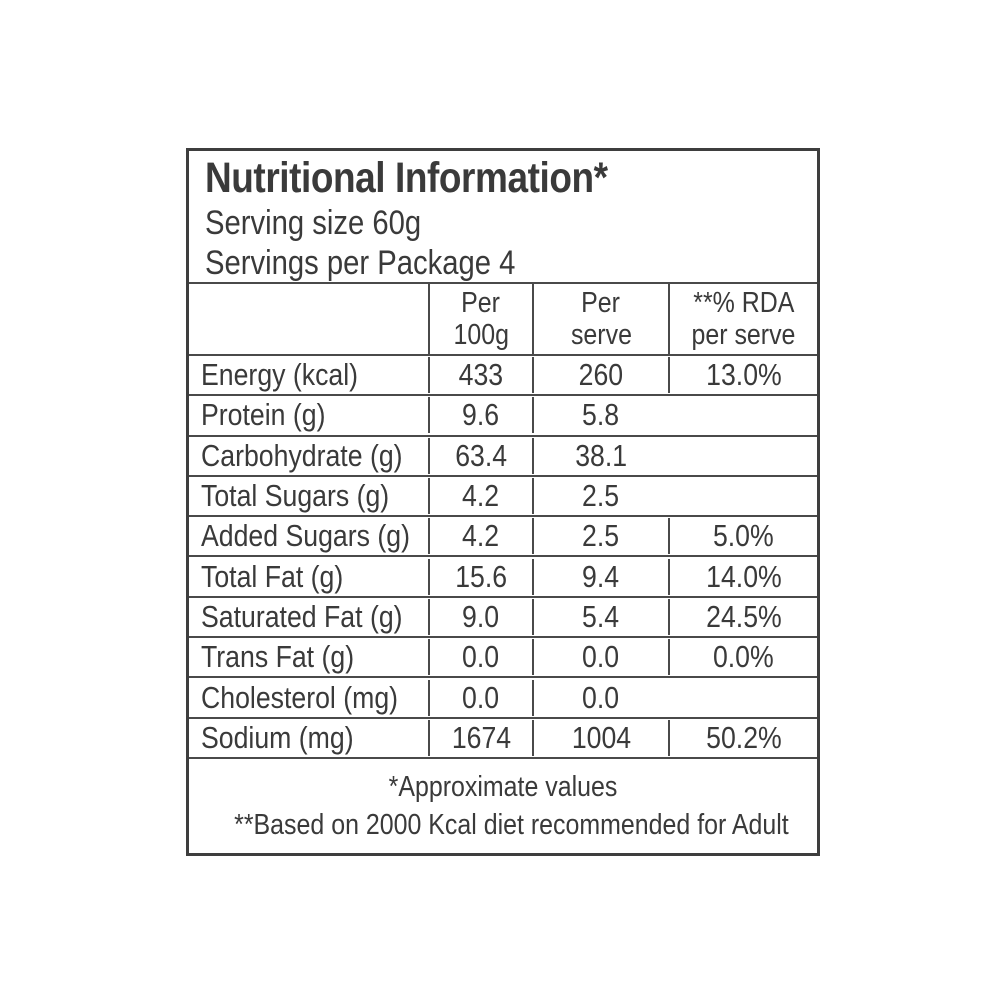 The height and width of the screenshot is (1000, 1000). I want to click on value-rda-per-serve: 50.2%, so click(742, 737).